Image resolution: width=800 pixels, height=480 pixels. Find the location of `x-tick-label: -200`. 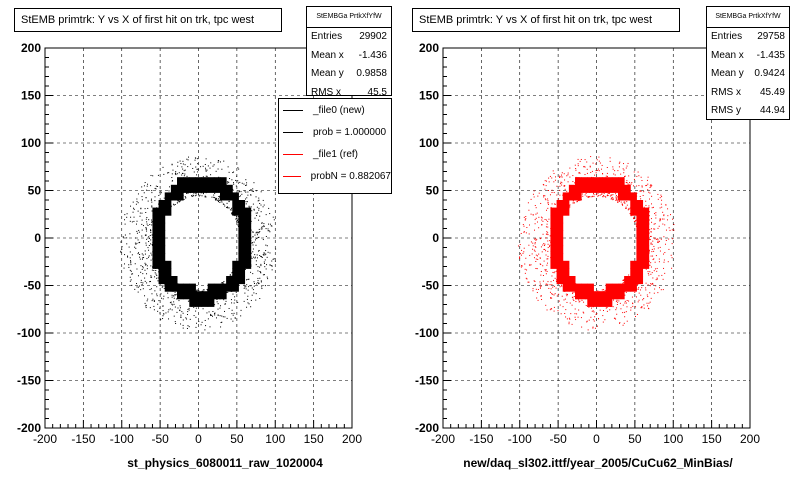

x-tick-label: -200 is located at coordinates (443, 439).